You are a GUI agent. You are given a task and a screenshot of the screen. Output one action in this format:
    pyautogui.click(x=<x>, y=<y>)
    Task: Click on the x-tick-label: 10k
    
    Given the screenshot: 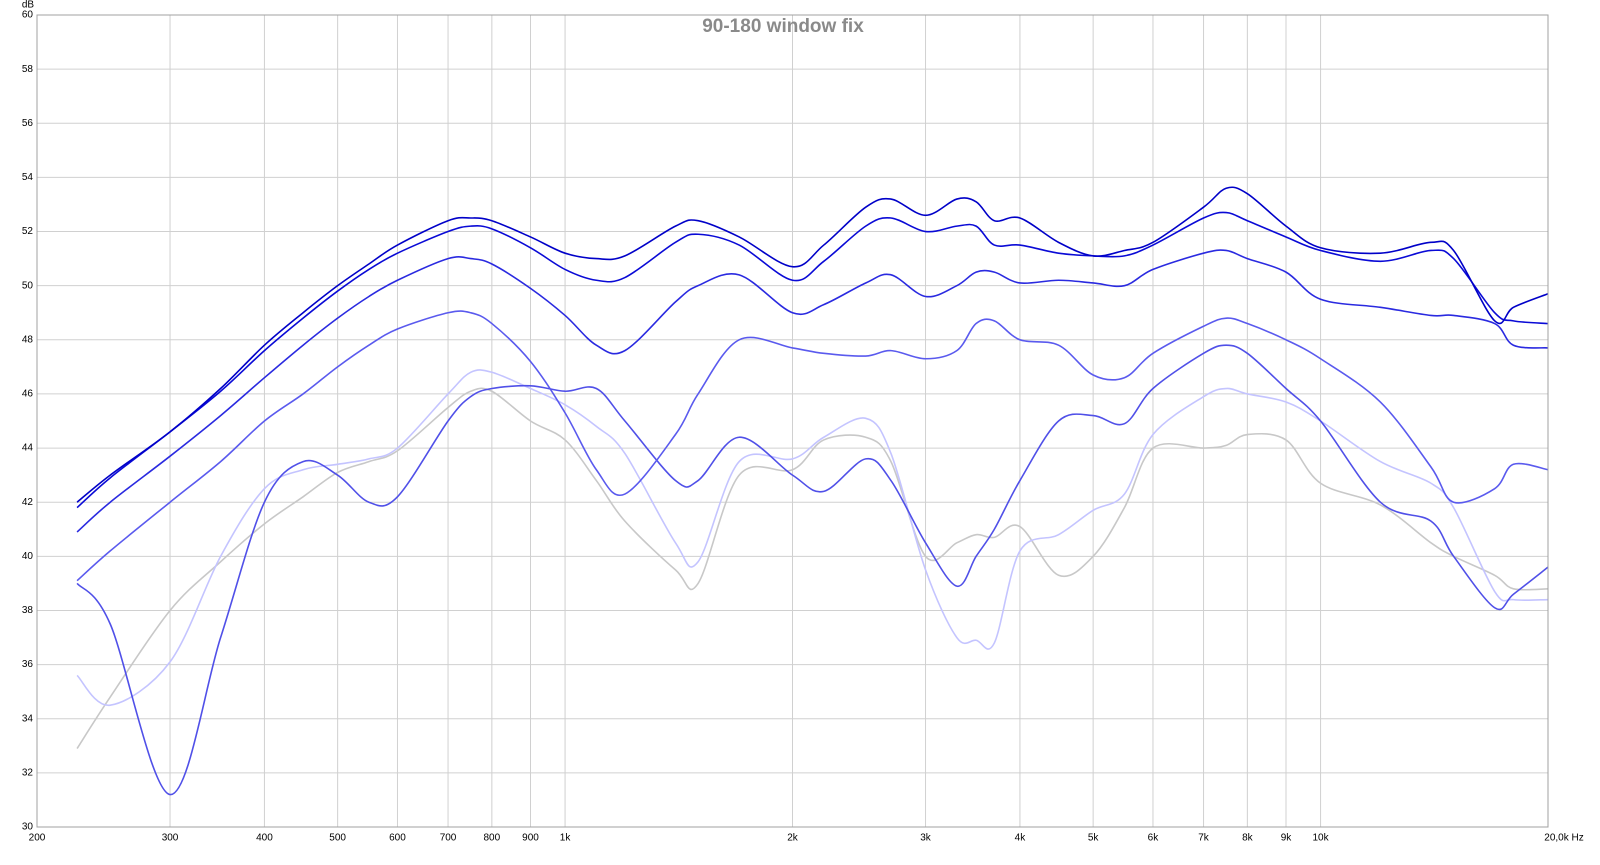 What is the action you would take?
    pyautogui.click(x=1321, y=838)
    